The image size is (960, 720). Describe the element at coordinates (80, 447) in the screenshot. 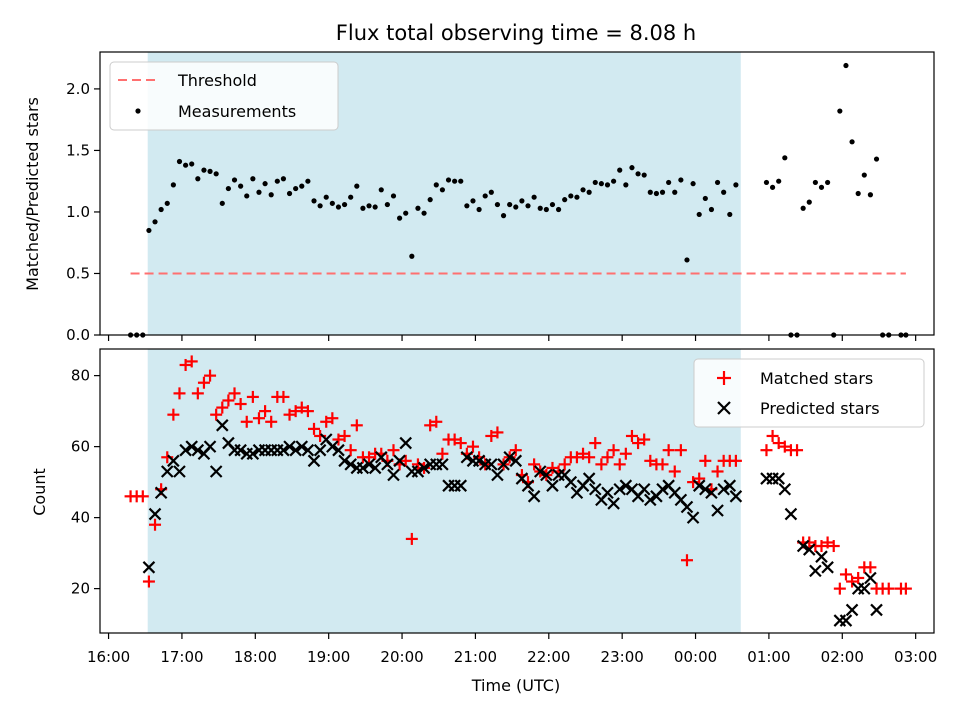

I see `y-tick-label: 60` at that location.